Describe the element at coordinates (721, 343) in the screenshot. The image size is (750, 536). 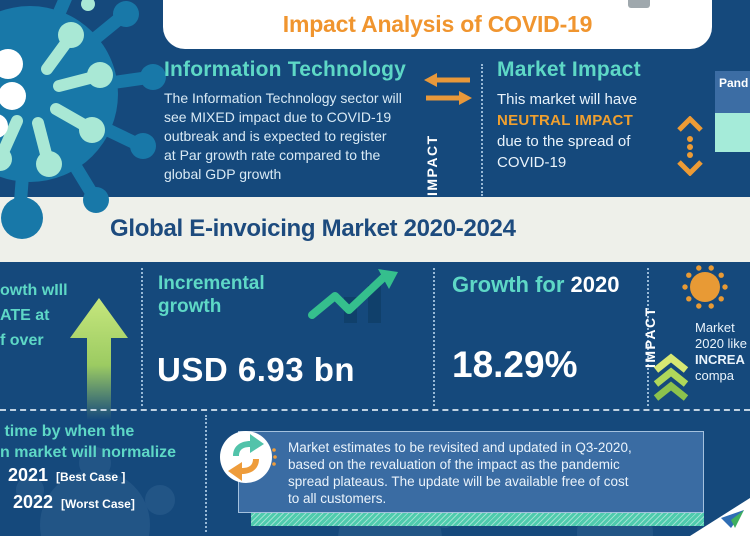
I see `right-note-line-2: 2020 like` at that location.